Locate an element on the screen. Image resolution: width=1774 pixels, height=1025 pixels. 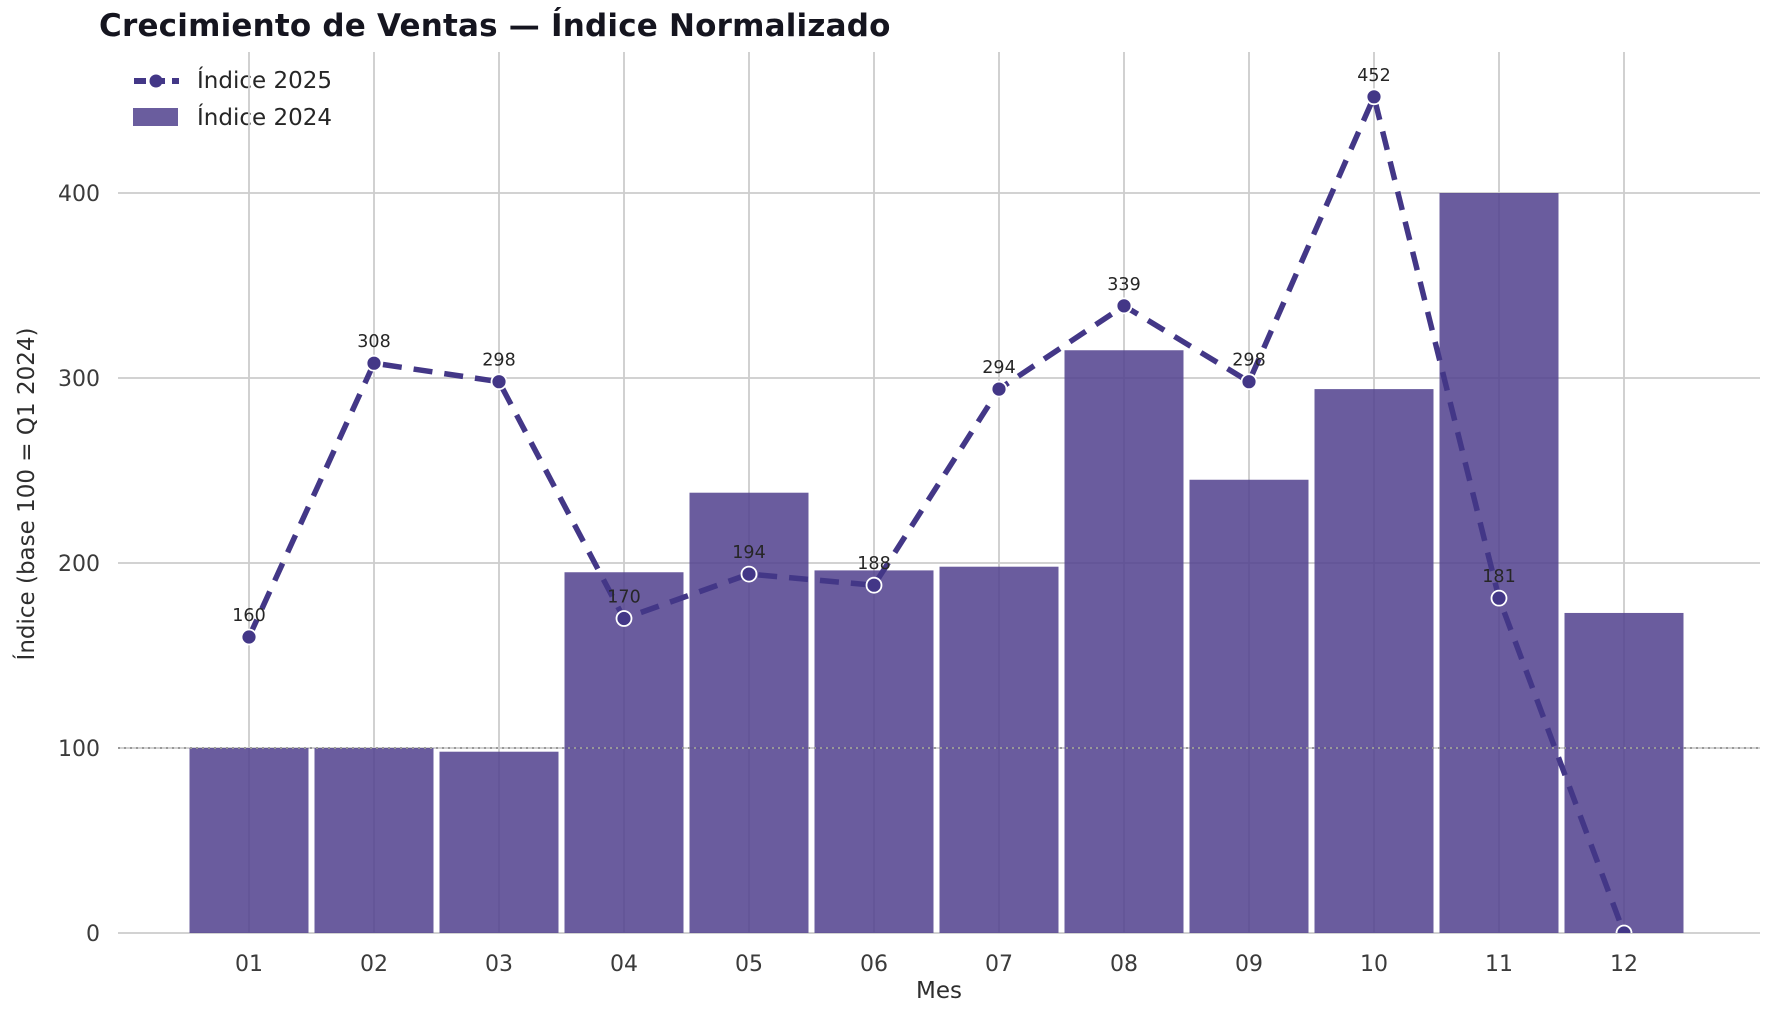
point-label-04: 170 is located at coordinates (623, 598).